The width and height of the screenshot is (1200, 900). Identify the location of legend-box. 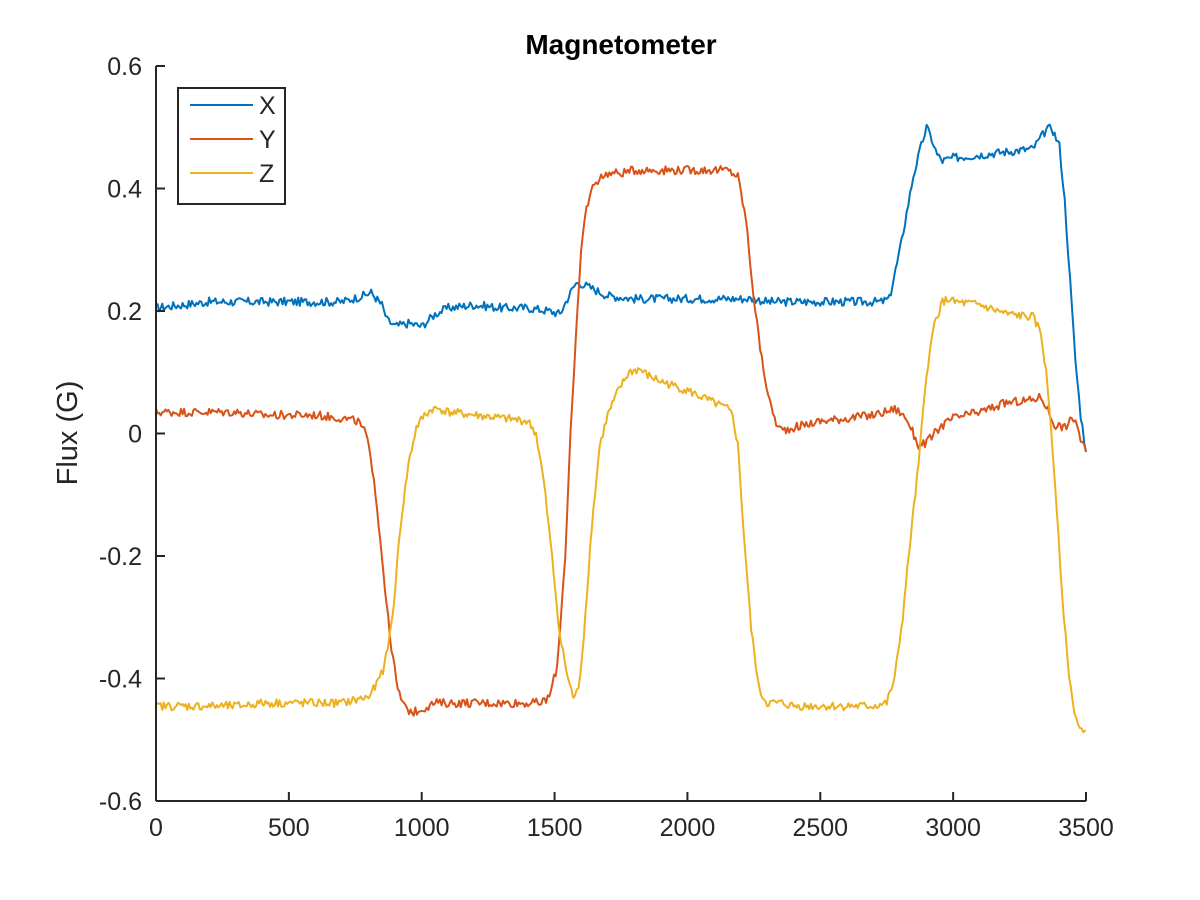
(231, 146).